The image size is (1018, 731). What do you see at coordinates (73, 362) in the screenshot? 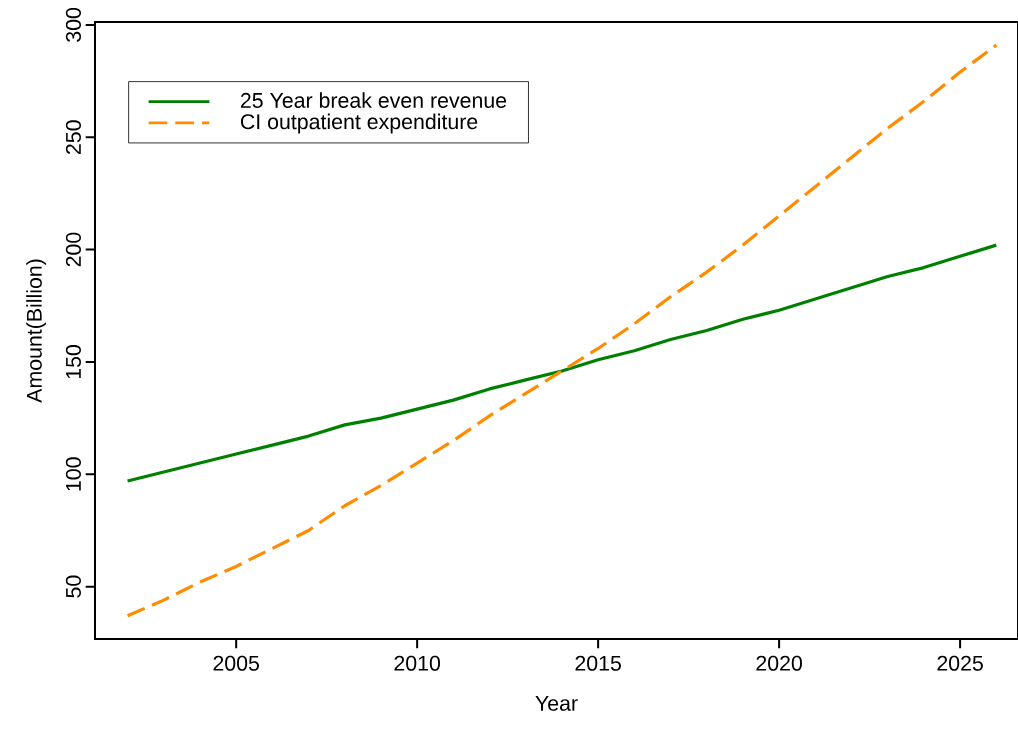
I see `y-tick-label: 150` at bounding box center [73, 362].